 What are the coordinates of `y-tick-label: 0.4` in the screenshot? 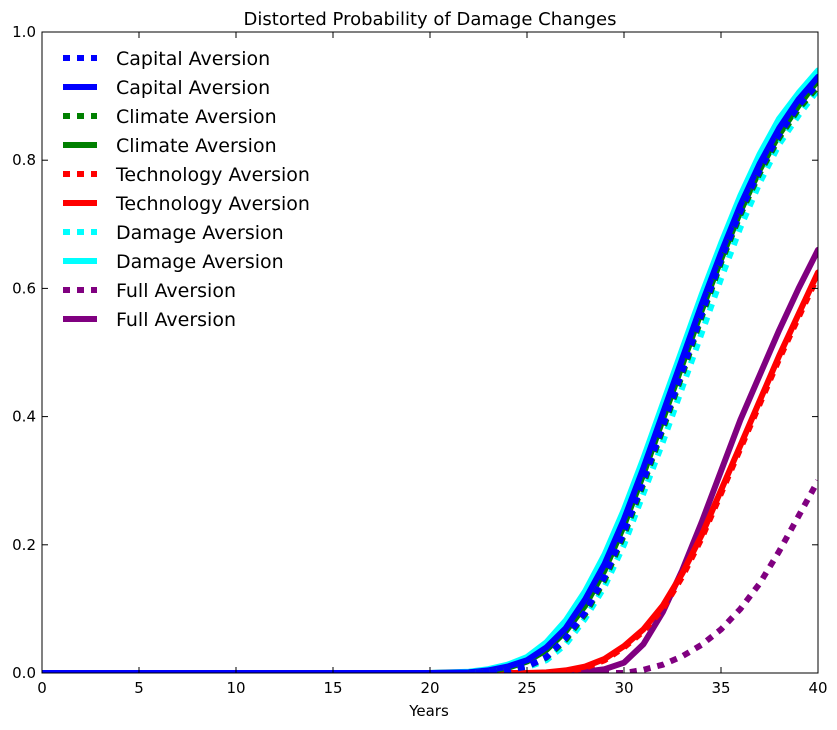 It's located at (24, 417).